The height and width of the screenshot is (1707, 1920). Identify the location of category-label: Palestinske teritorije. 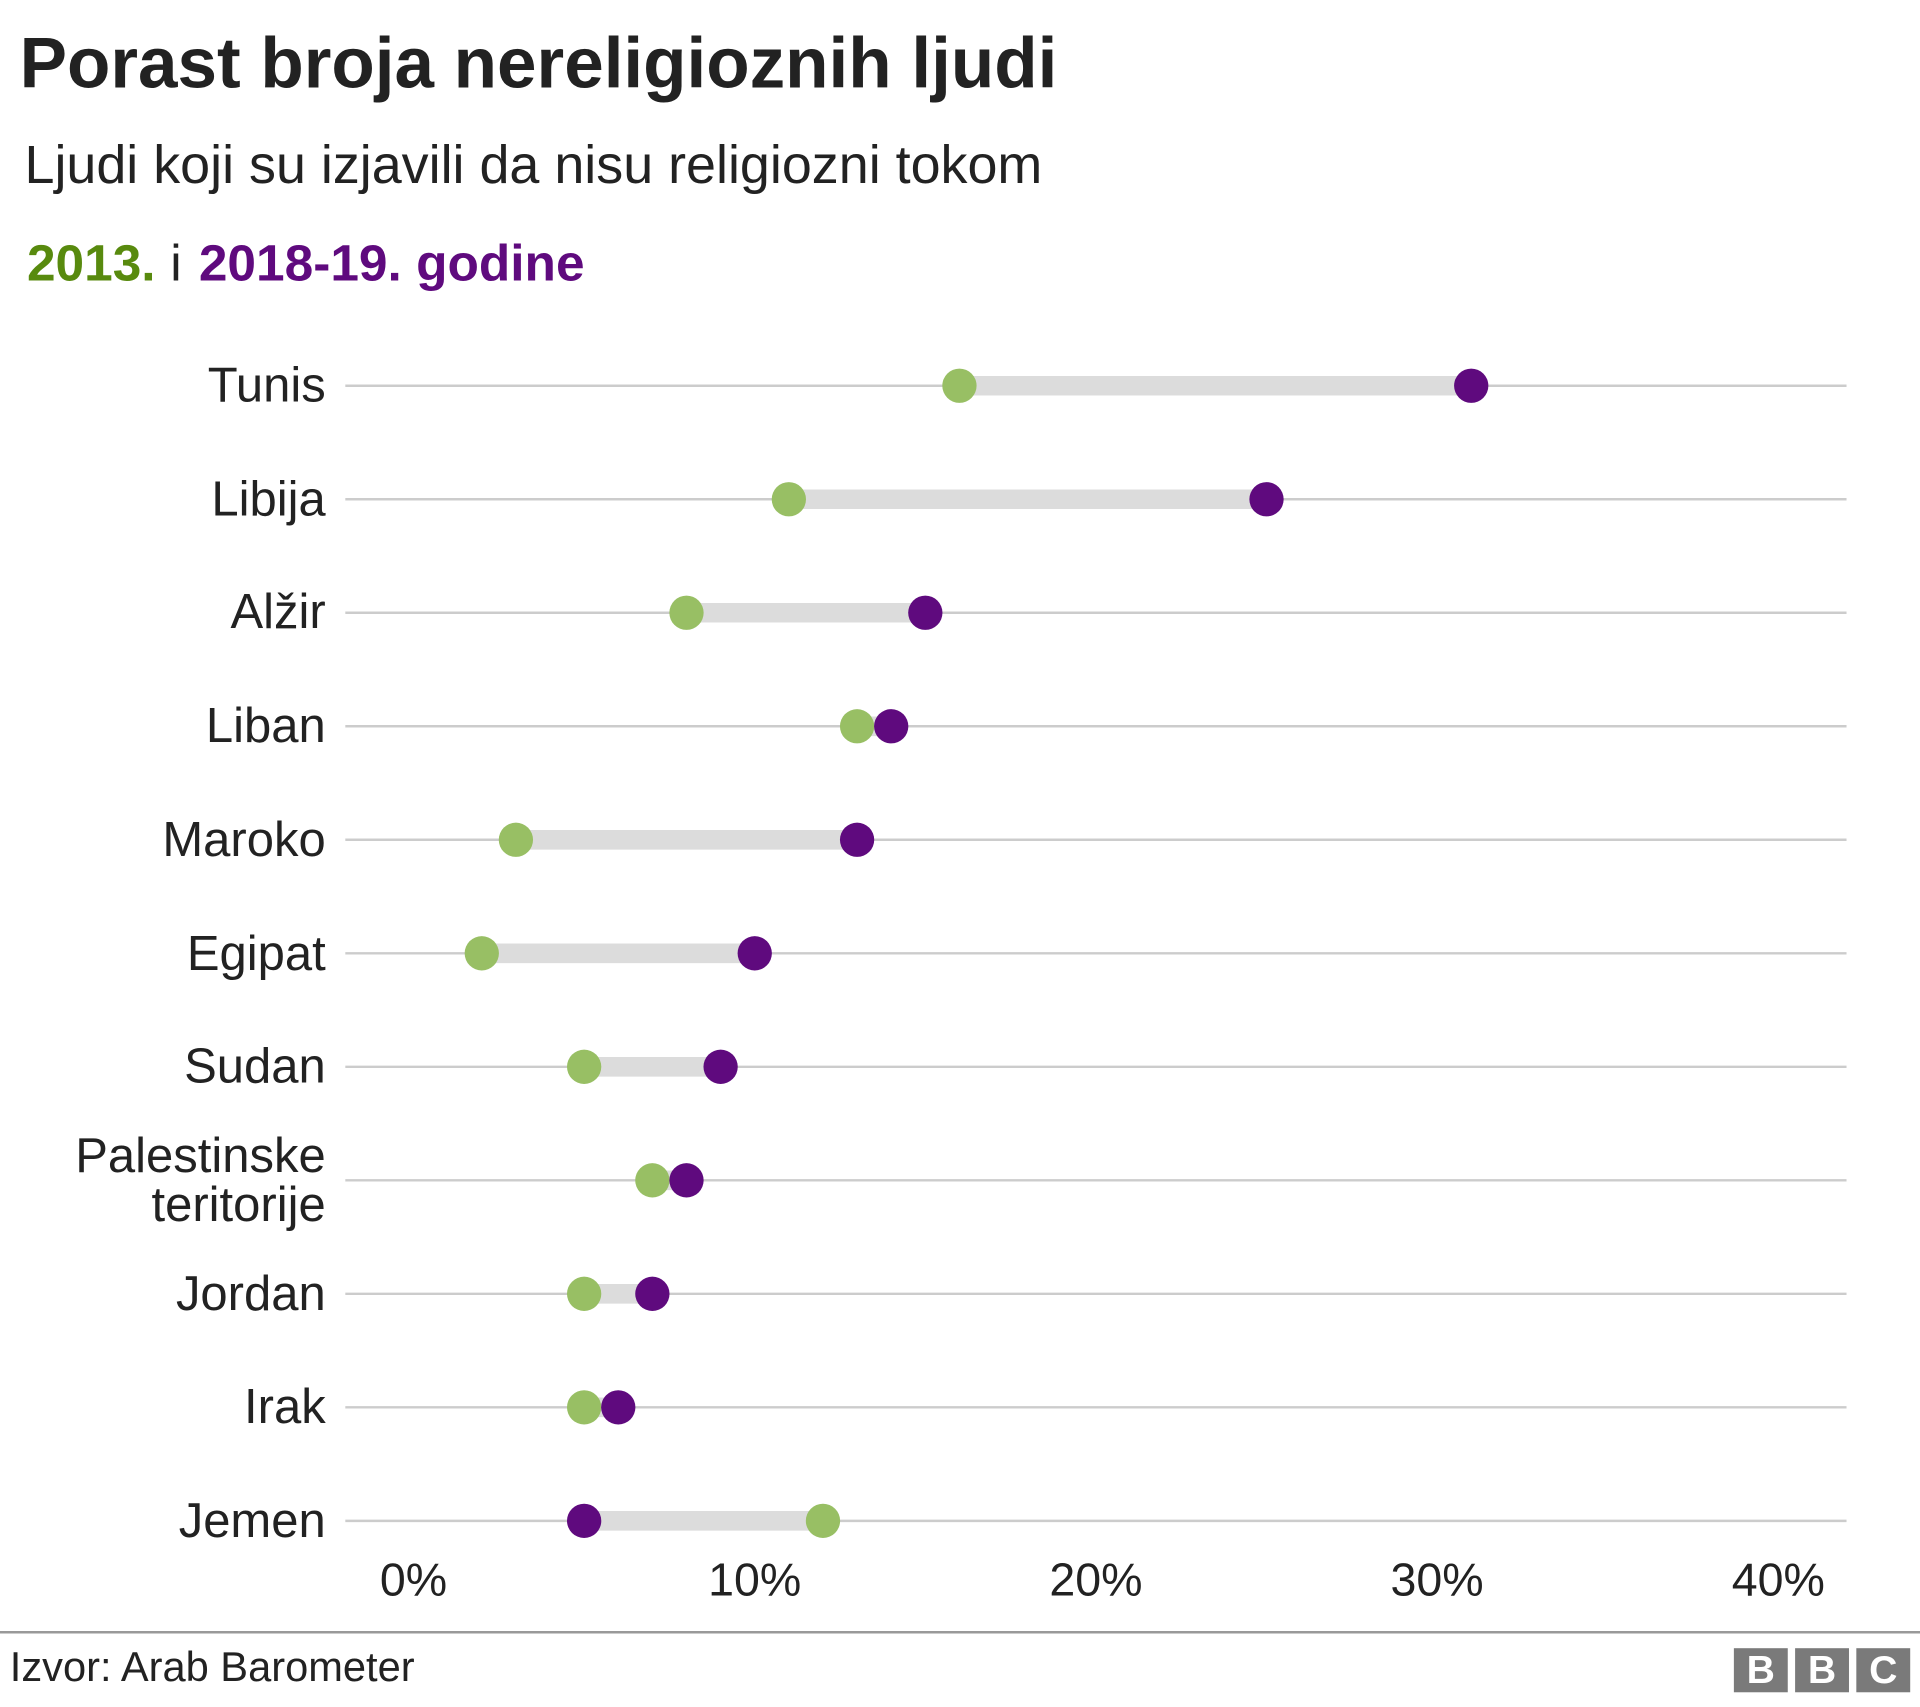
(200, 1180).